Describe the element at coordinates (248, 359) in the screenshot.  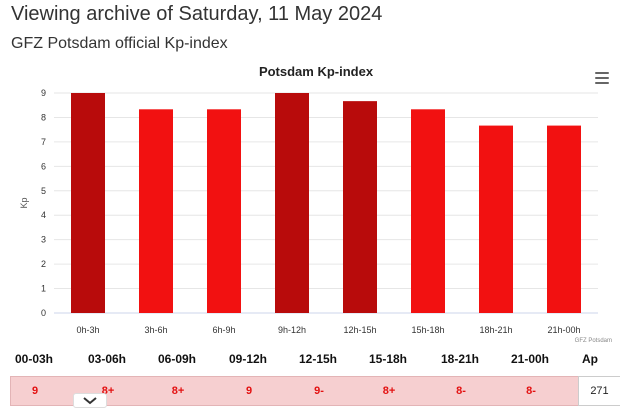
I see `table-header-cell: 09-12h` at that location.